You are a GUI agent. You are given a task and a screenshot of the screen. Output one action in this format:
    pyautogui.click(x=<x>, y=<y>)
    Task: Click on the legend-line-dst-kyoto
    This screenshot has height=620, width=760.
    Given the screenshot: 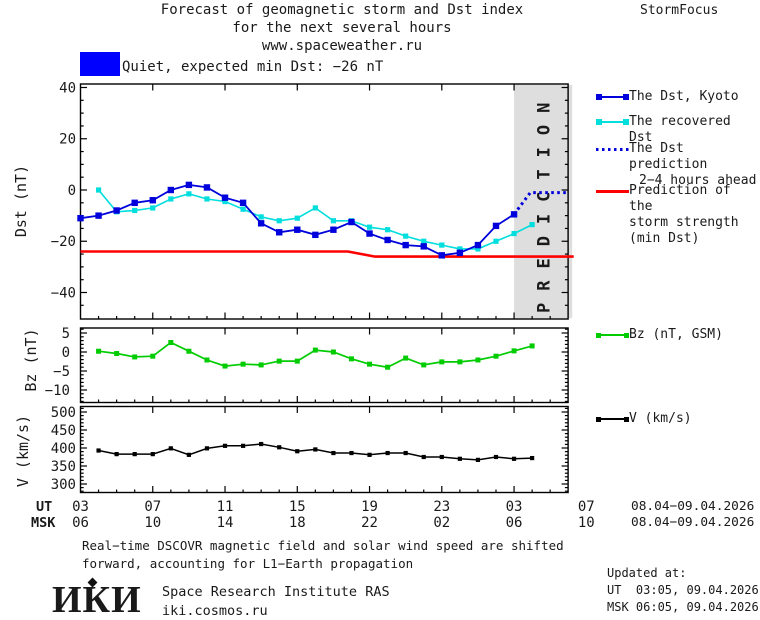 What is the action you would take?
    pyautogui.click(x=612, y=97)
    